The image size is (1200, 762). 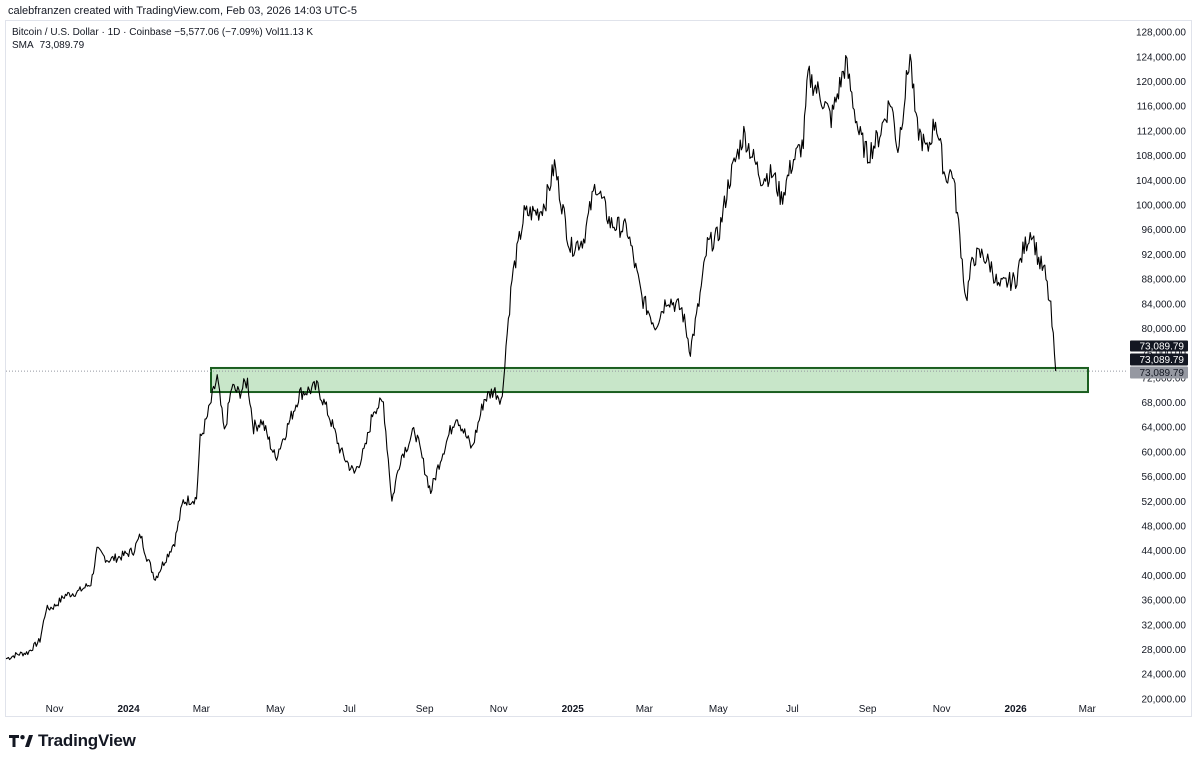 I want to click on y-tick-label: 20,000.00, so click(x=1164, y=699).